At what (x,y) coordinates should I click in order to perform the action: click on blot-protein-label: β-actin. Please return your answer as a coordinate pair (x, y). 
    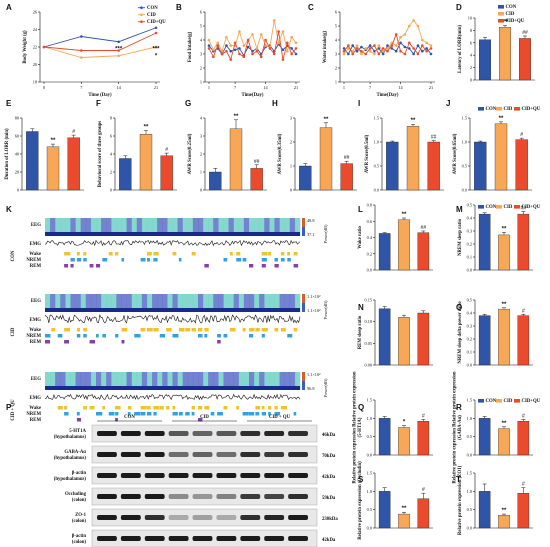
    Looking at the image, I should click on (79, 536).